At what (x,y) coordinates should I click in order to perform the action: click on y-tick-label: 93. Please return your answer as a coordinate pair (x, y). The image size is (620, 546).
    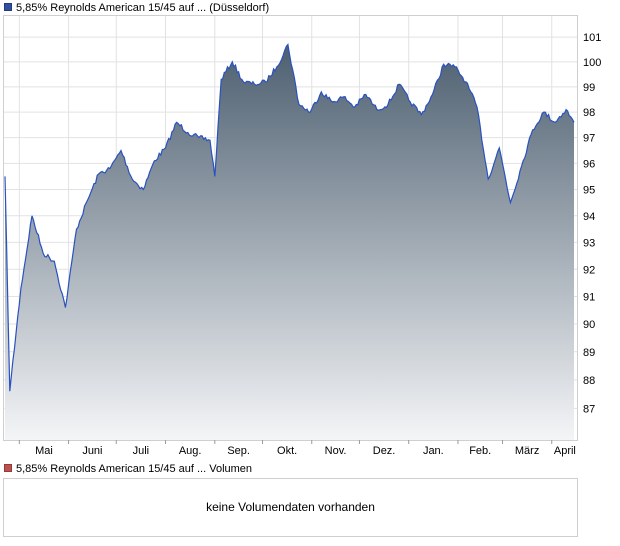
    Looking at the image, I should click on (589, 243).